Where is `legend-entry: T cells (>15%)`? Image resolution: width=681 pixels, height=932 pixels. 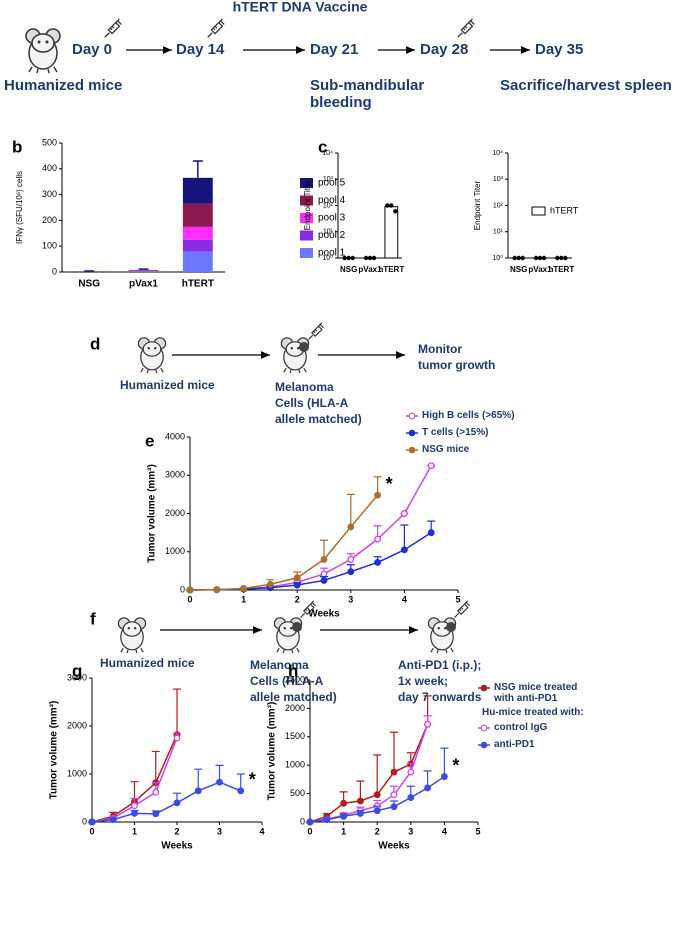
legend-entry: T cells (>15%) is located at coordinates (455, 432).